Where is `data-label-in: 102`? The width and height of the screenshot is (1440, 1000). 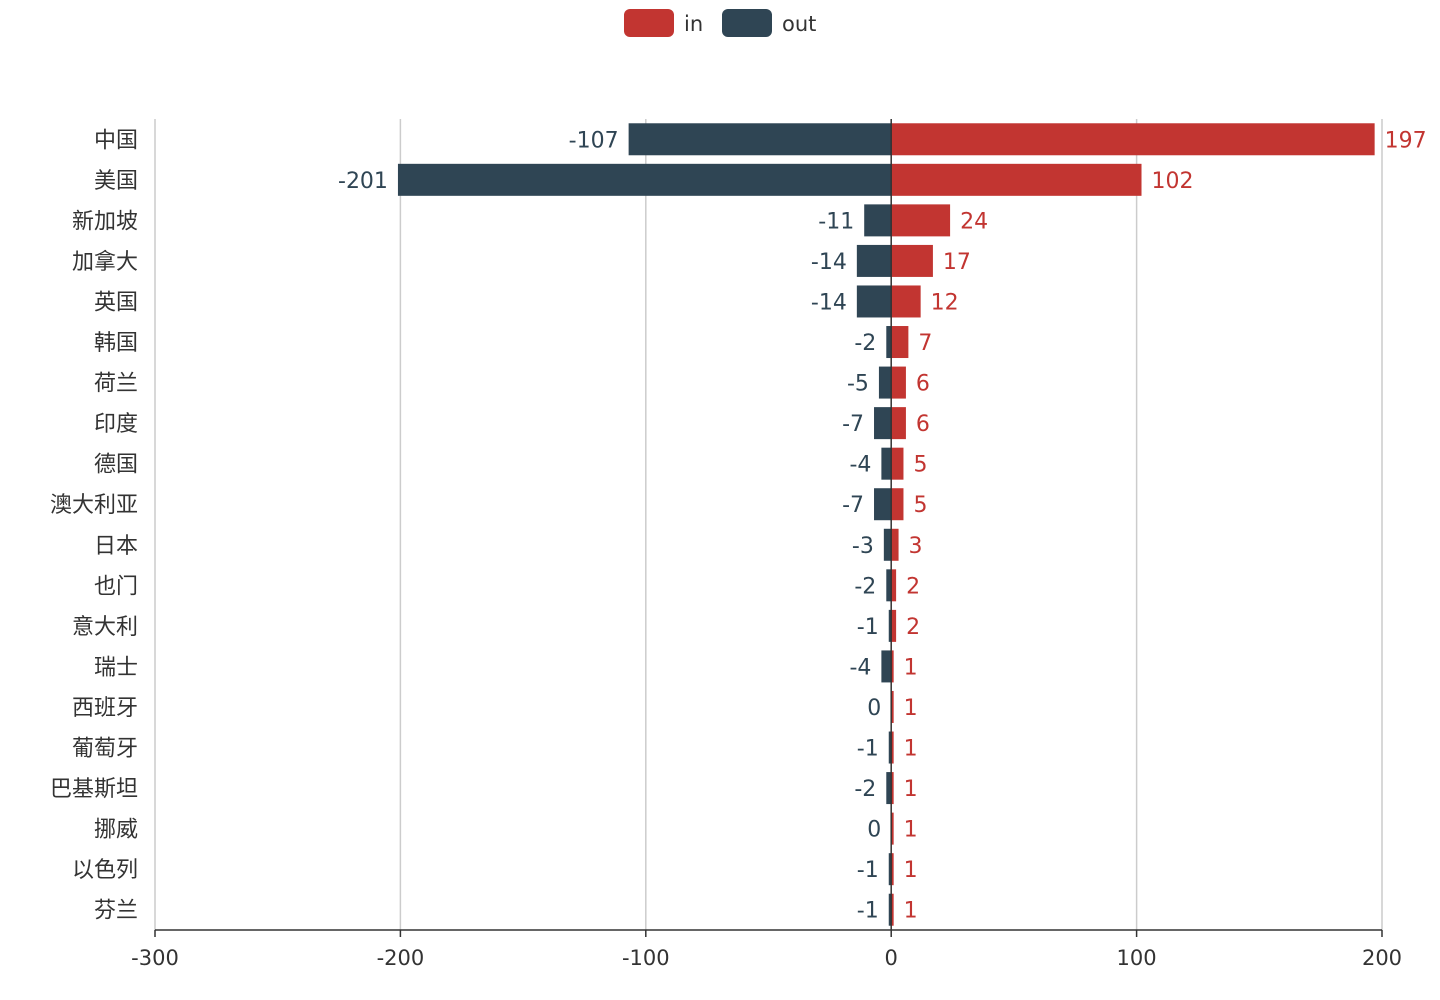 data-label-in: 102 is located at coordinates (1173, 181).